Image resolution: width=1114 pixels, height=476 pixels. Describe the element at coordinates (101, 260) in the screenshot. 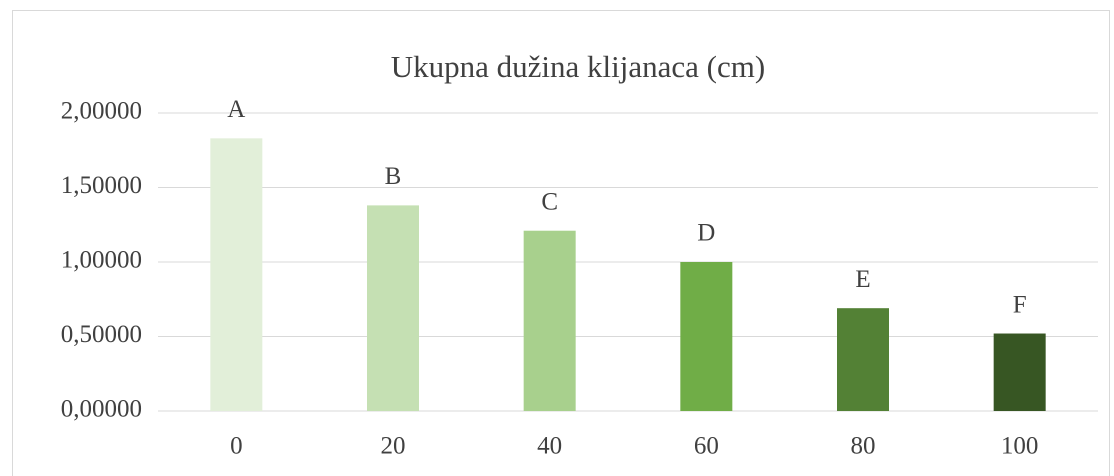

I see `y-tick-label: 1,00000` at that location.